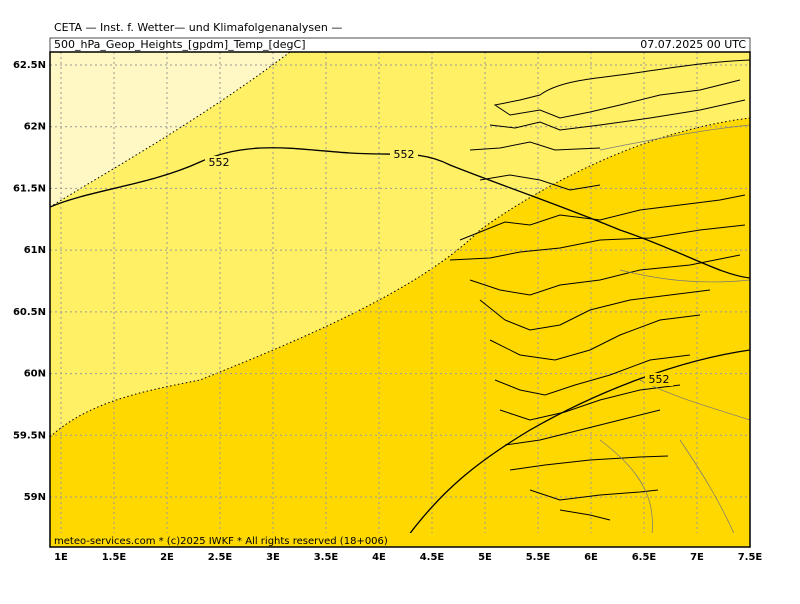  Describe the element at coordinates (29, 312) in the screenshot. I see `lat-tick-label: 60.5N` at that location.